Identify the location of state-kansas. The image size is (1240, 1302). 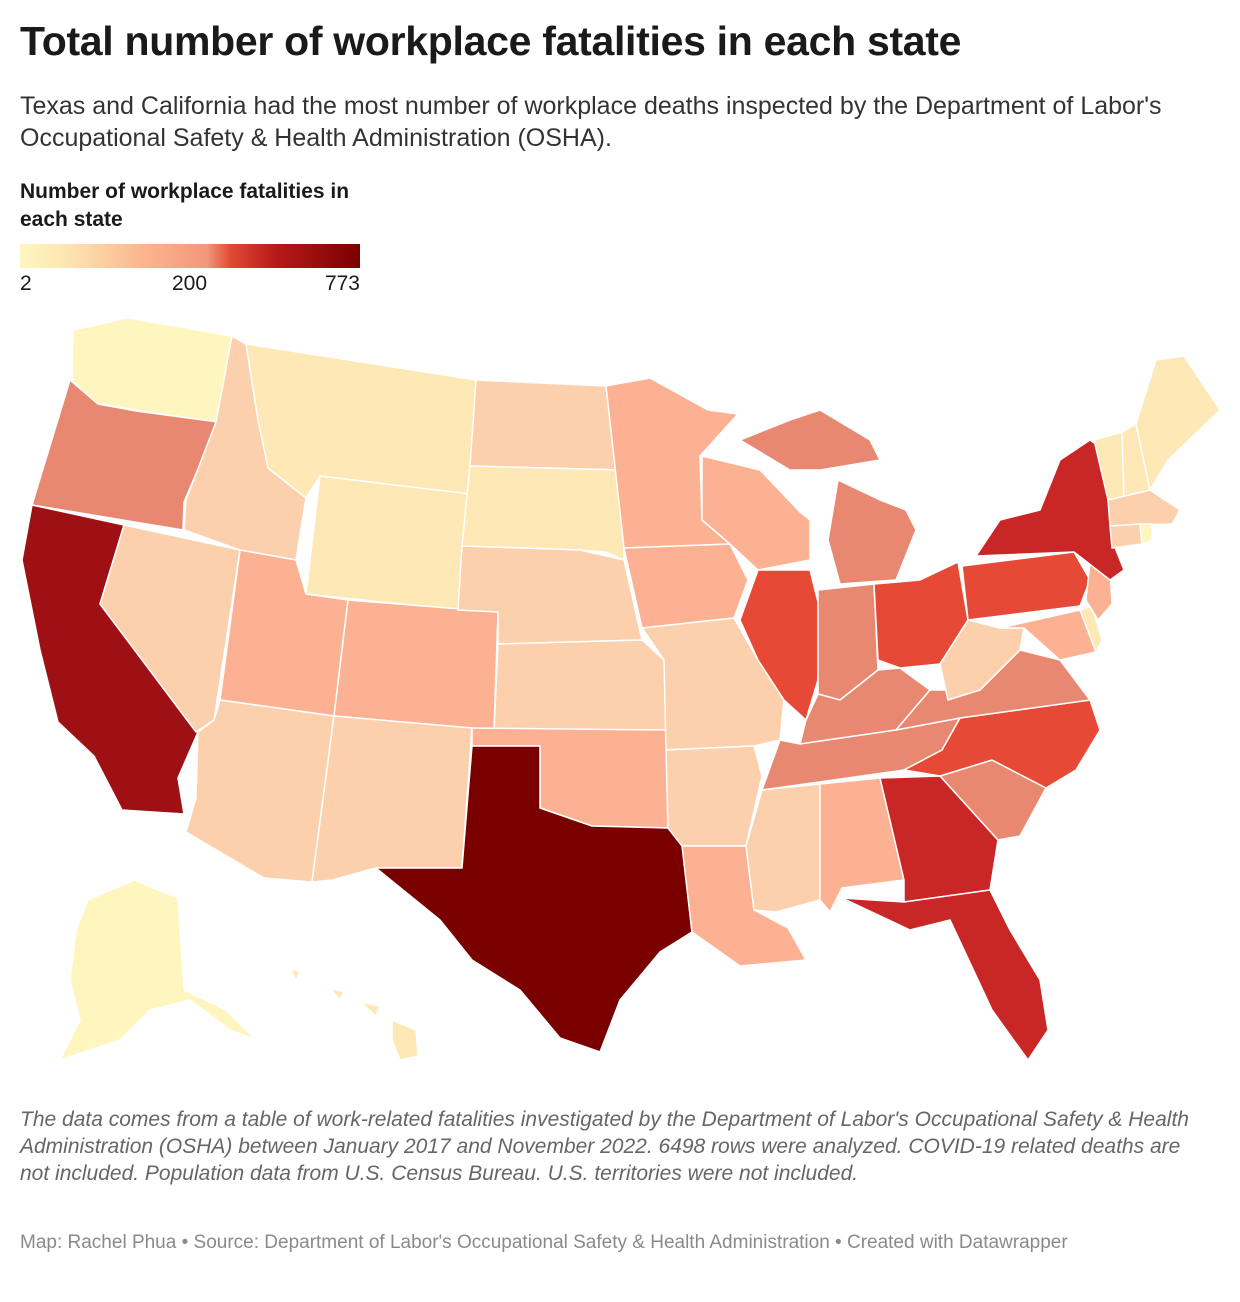
(580, 685).